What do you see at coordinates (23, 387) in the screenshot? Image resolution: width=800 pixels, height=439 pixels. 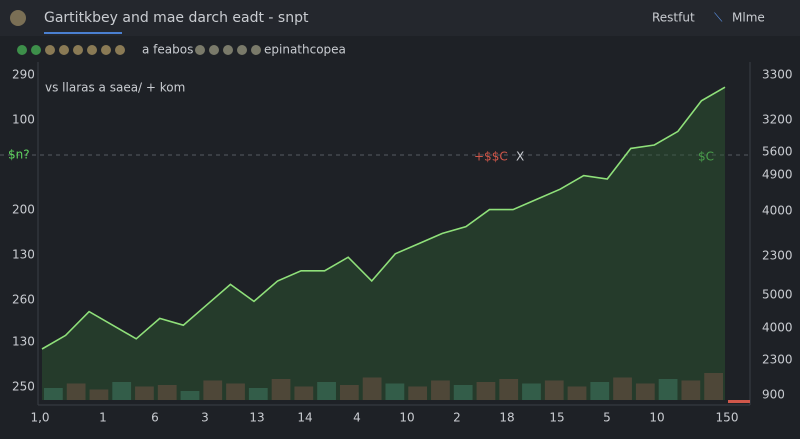 I see `left-axis-label: 250` at bounding box center [23, 387].